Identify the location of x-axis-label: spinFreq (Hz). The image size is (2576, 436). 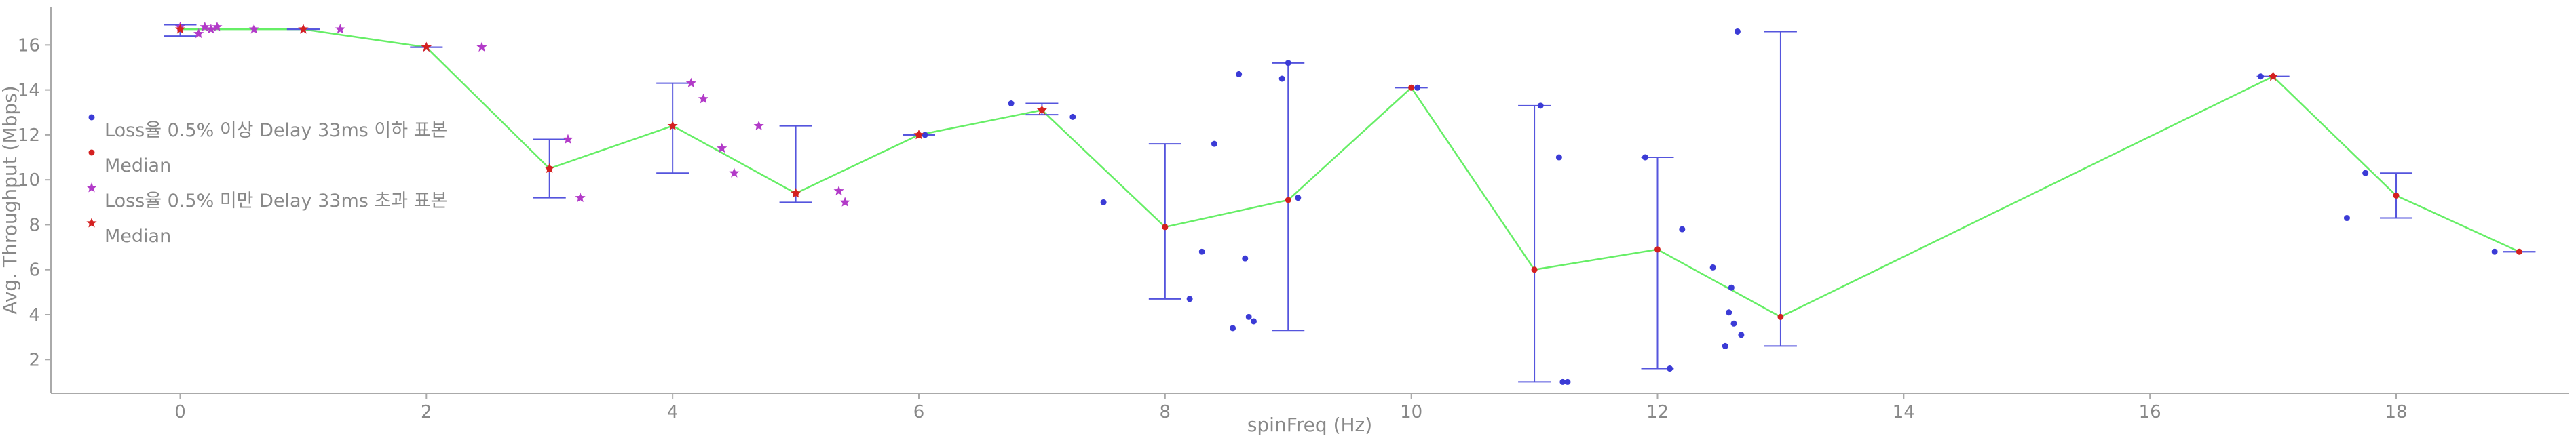
(1309, 425).